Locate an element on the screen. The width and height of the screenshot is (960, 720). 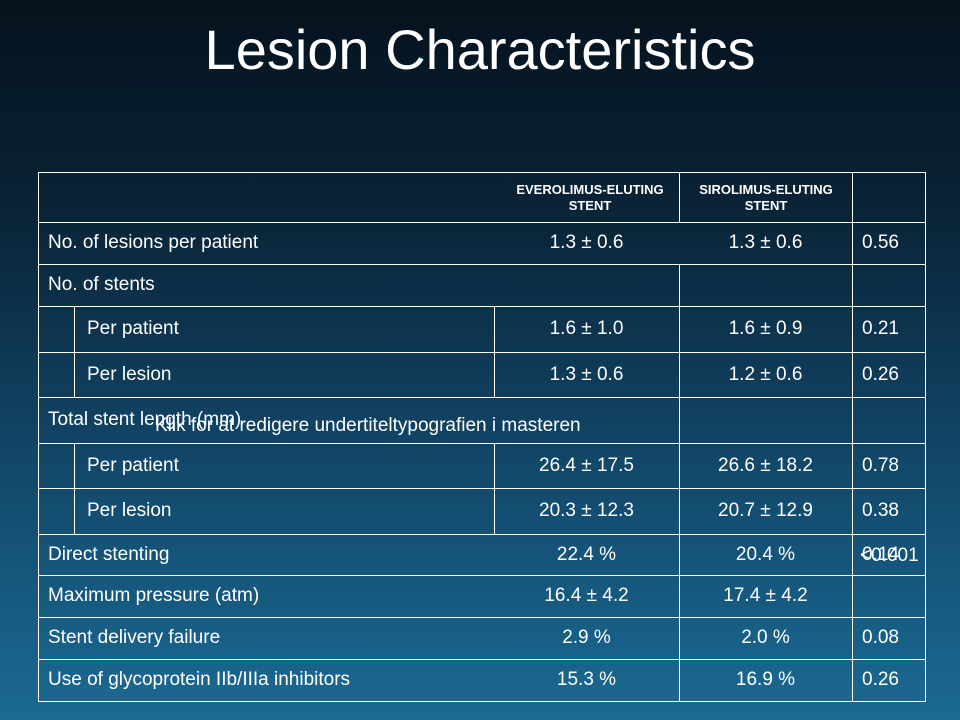
p-value: 0.08 is located at coordinates (880, 637).